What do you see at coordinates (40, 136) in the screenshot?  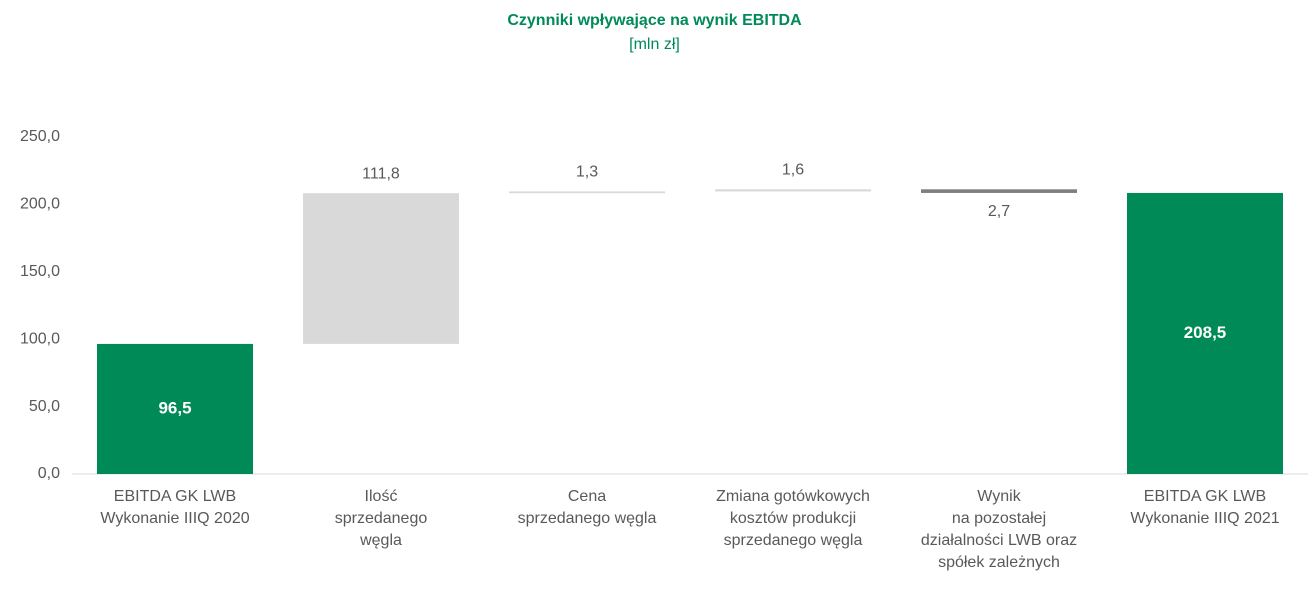 I see `y-tick-label: 250,0` at bounding box center [40, 136].